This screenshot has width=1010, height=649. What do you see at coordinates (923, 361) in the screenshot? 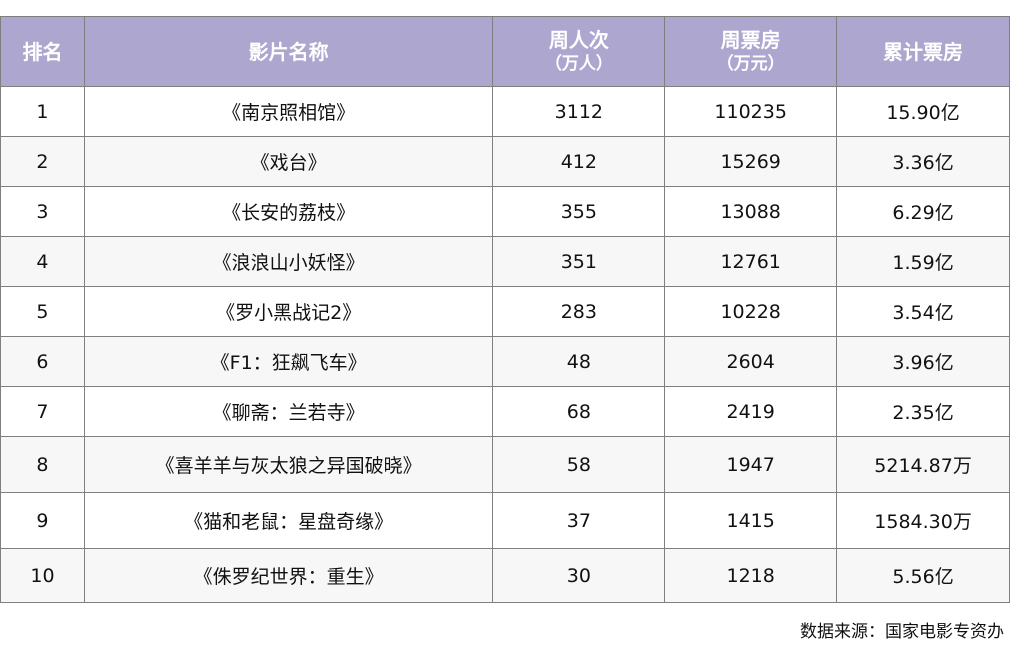
I see `cell-total: 3.96亿` at bounding box center [923, 361].